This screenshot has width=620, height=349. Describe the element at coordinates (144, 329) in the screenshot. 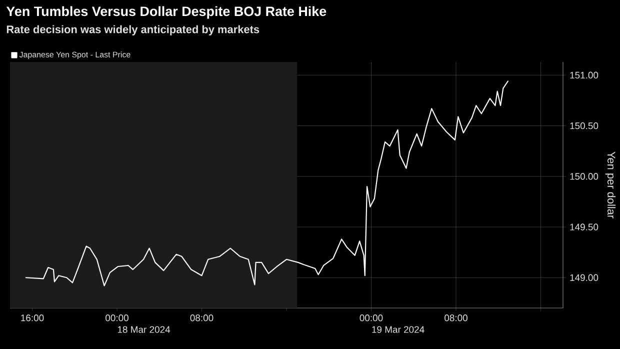

I see `text: 18 Mar 2024` at that location.